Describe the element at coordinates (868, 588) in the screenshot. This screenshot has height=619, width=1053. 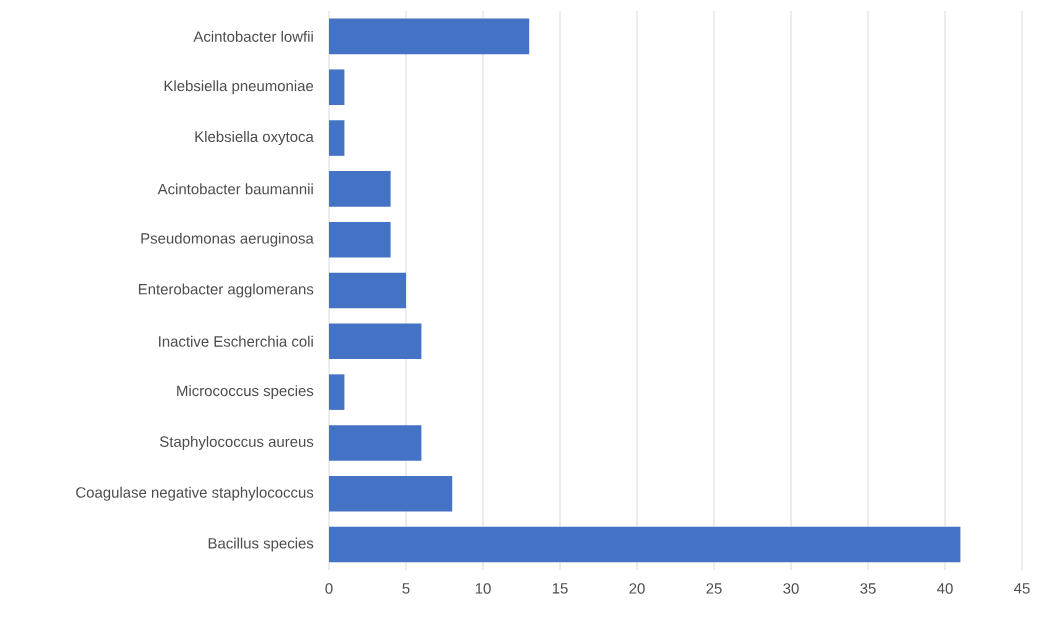
I see `x-tick-label: 35` at that location.